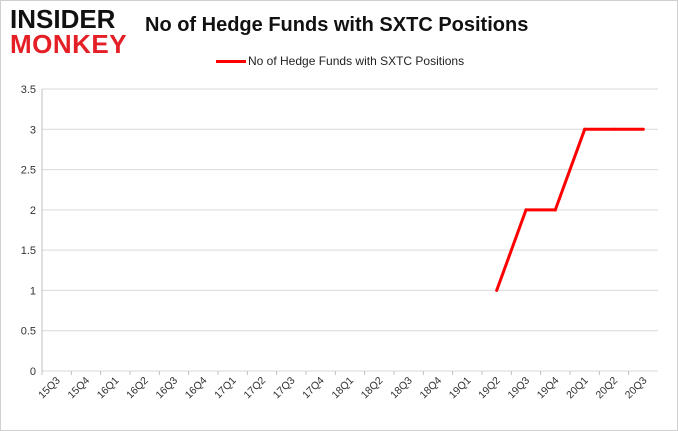  What do you see at coordinates (489, 388) in the screenshot?
I see `x-tick-label-19Q2: 19Q2` at bounding box center [489, 388].